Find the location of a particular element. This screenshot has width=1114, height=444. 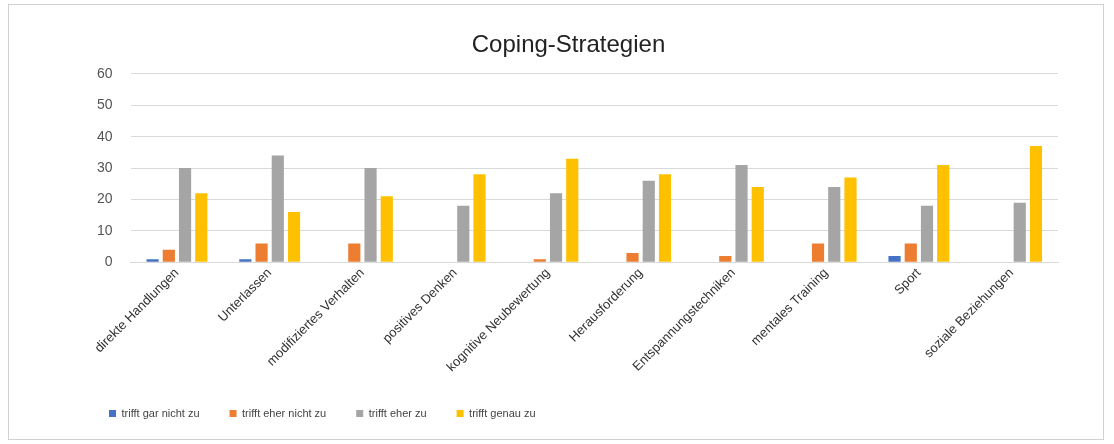

y-tick-label: 30 is located at coordinates (104, 166).